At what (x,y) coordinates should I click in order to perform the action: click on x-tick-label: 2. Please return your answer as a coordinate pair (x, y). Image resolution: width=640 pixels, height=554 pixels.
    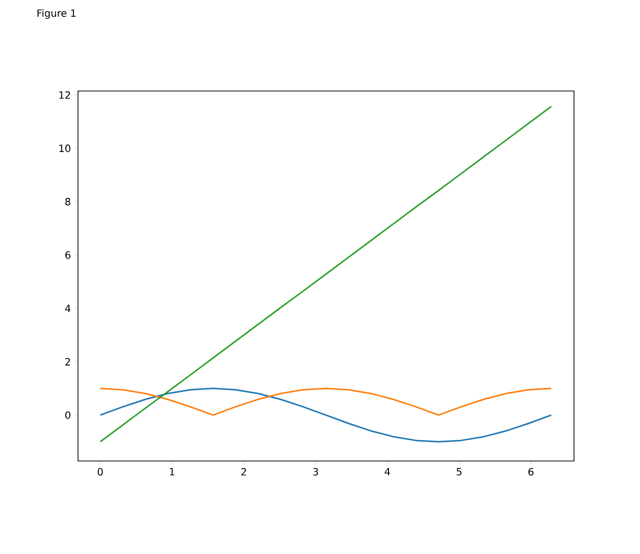
    Looking at the image, I should click on (243, 472).